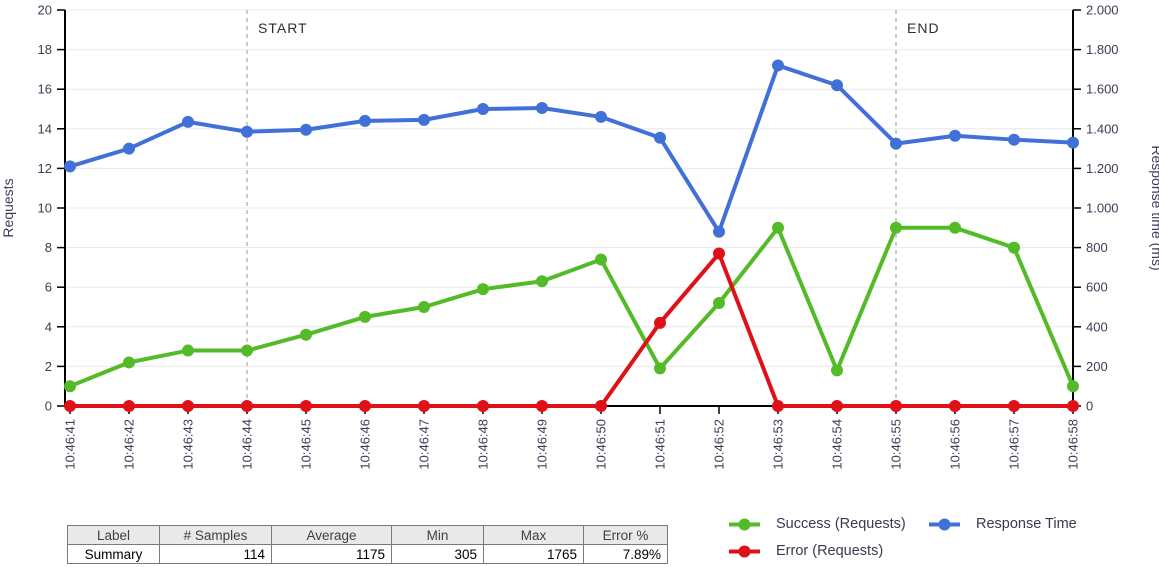 The image size is (1159, 567). I want to click on header-max: Max, so click(533, 535).